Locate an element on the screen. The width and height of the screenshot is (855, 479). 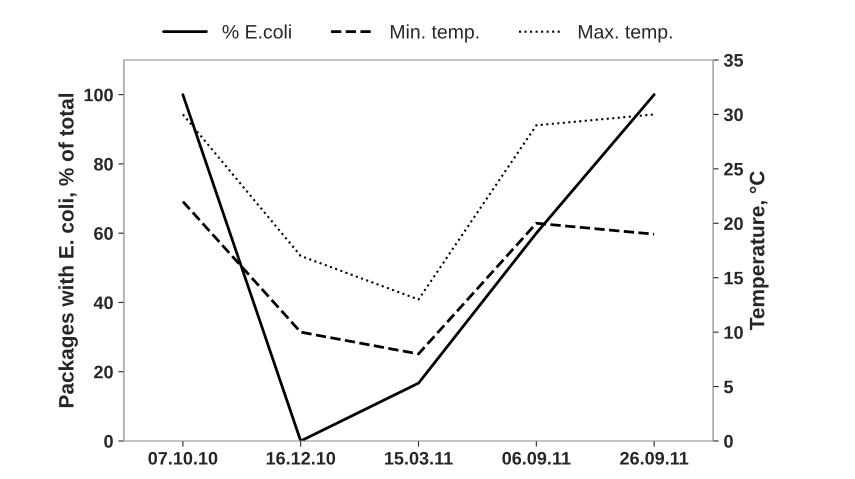
y2-tick-label: 30 is located at coordinates (733, 115).